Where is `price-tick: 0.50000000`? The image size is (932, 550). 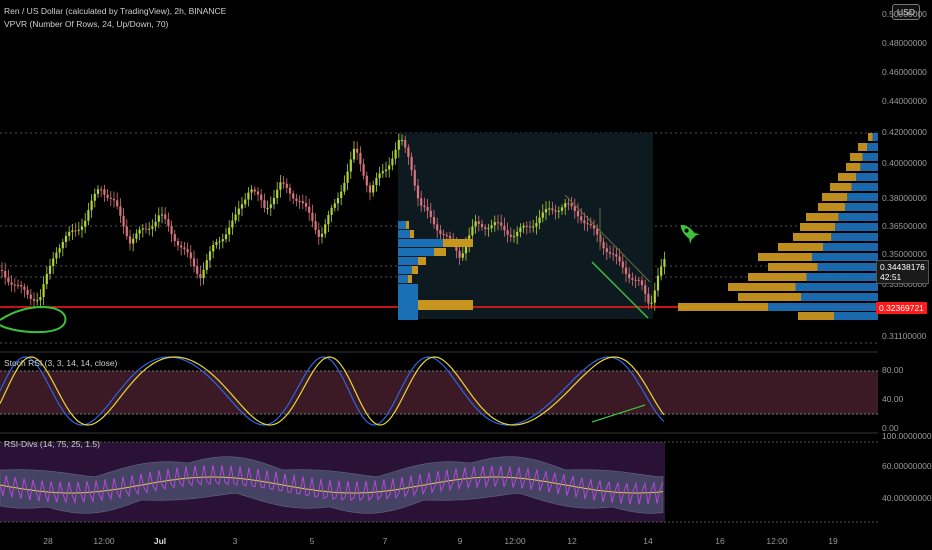 price-tick: 0.50000000 is located at coordinates (904, 14).